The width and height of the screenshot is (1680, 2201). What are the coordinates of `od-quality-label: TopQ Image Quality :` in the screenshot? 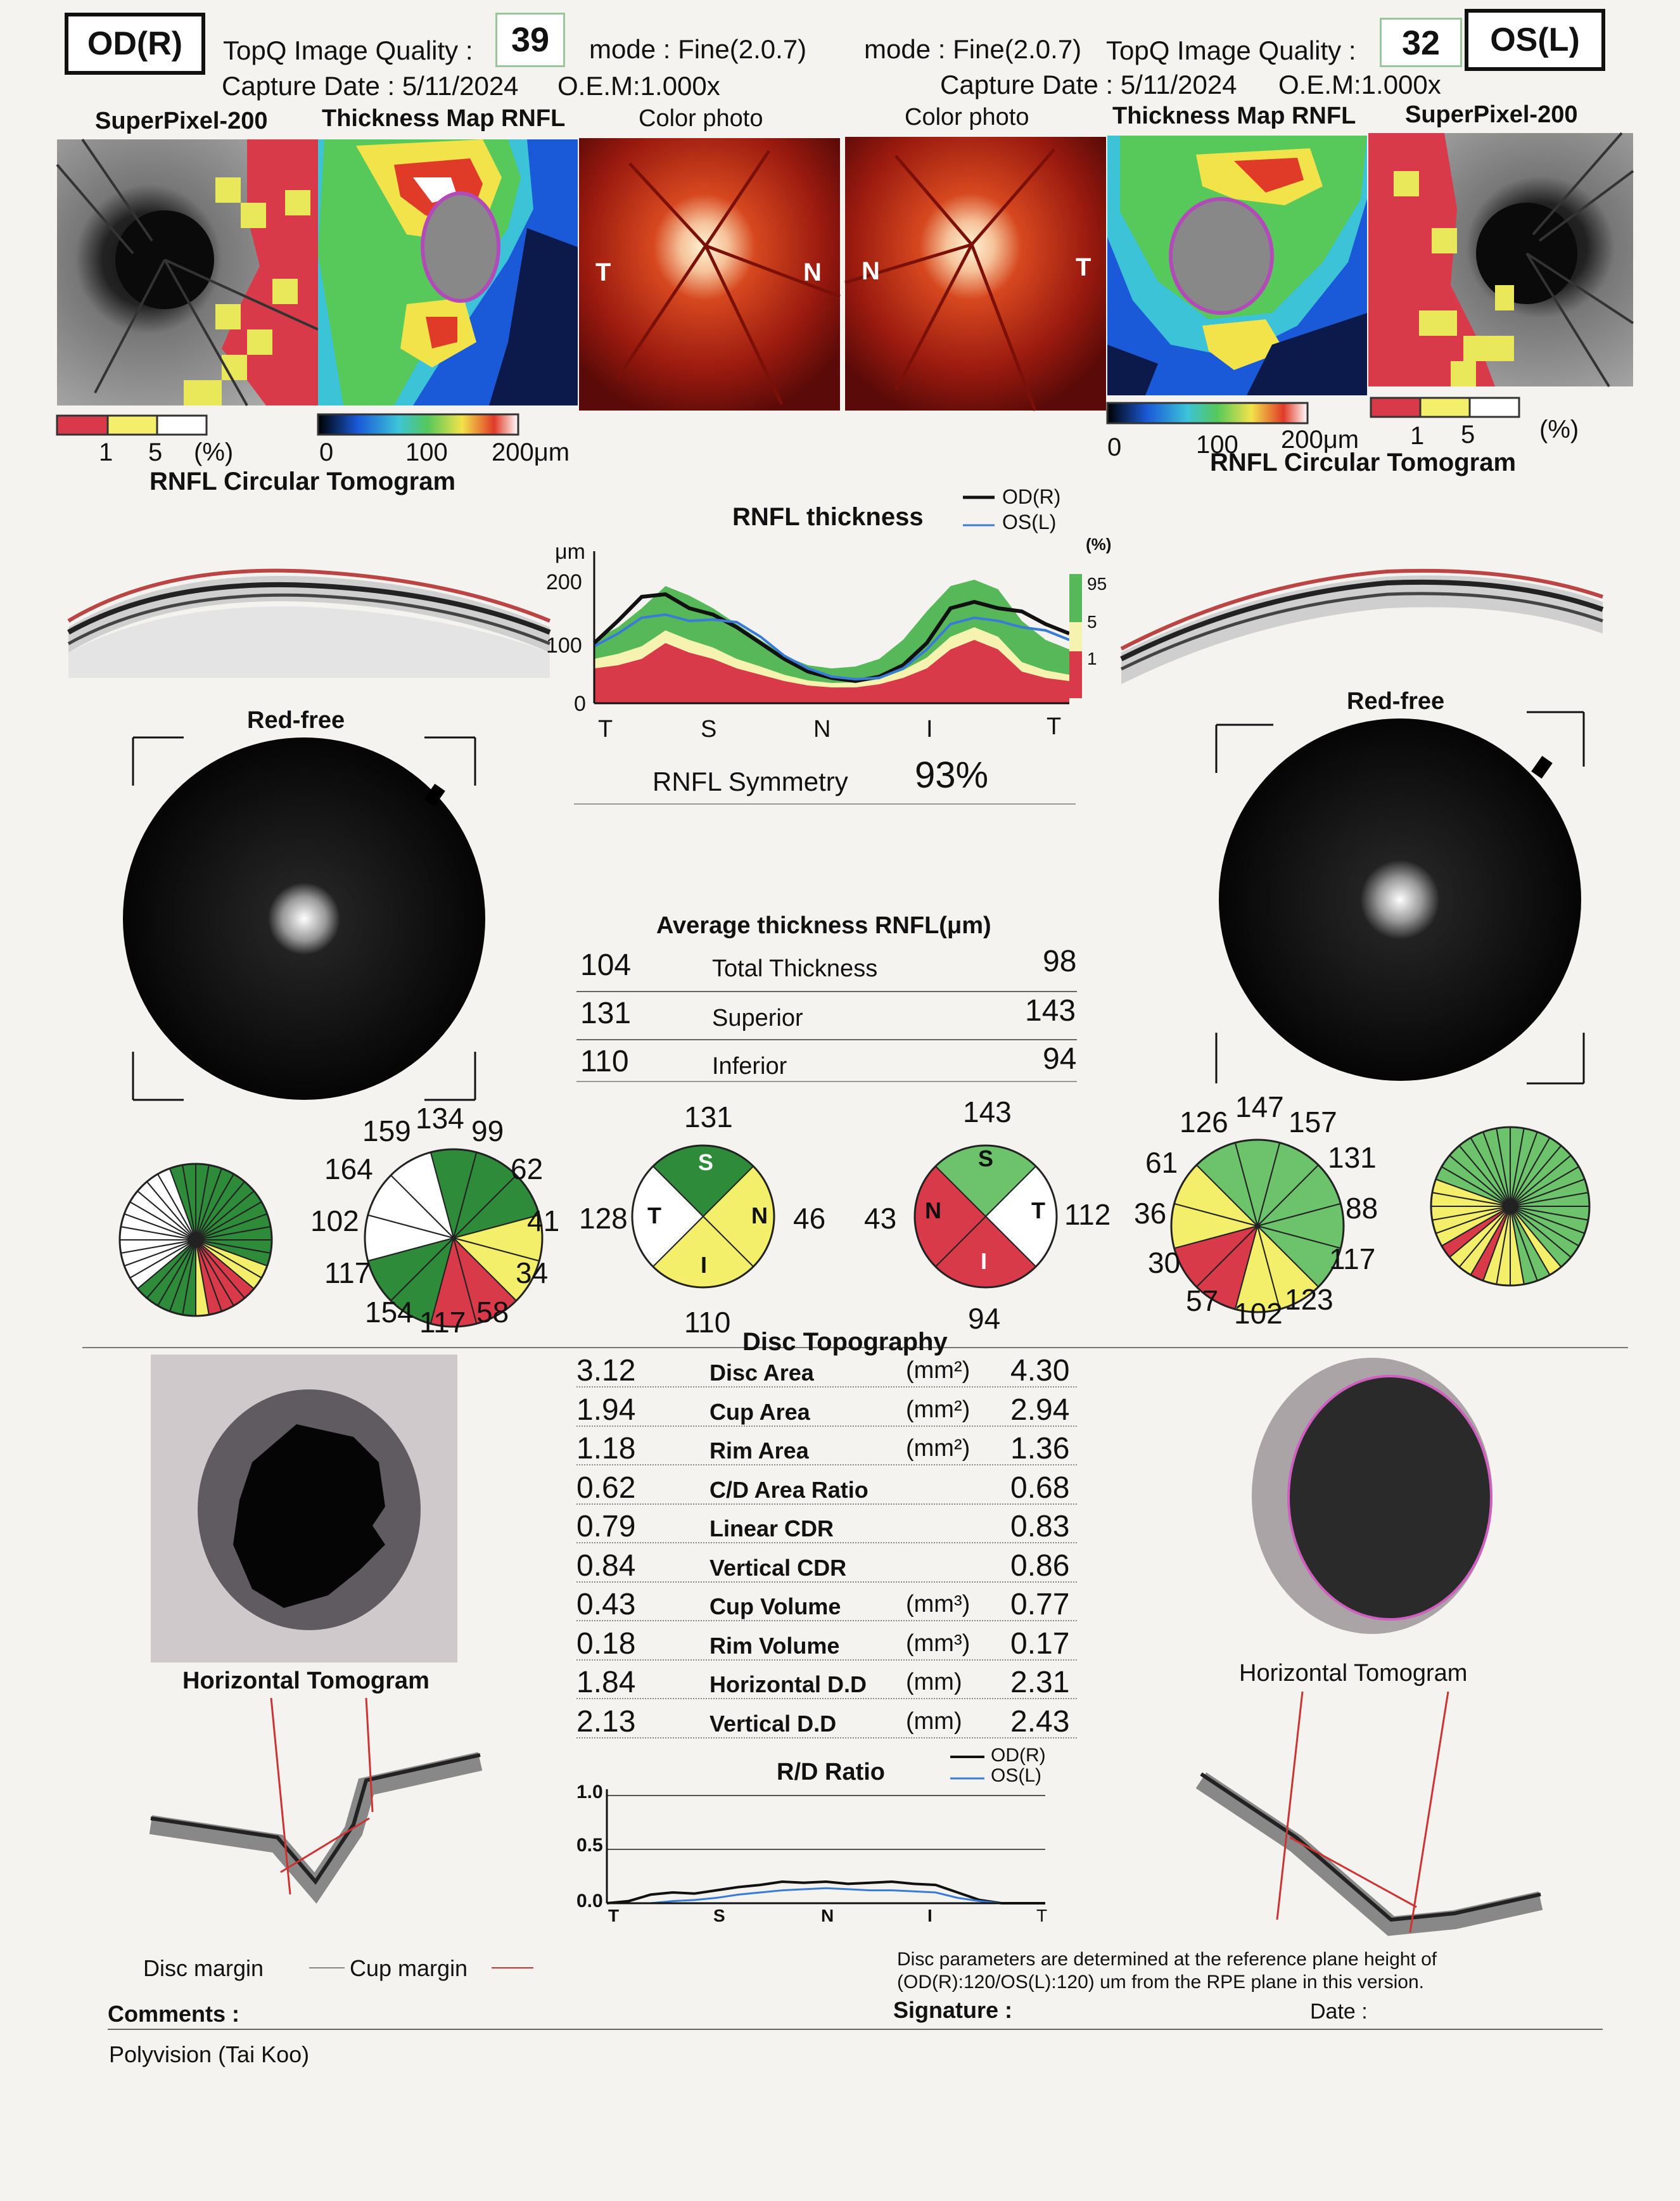 It's located at (348, 50).